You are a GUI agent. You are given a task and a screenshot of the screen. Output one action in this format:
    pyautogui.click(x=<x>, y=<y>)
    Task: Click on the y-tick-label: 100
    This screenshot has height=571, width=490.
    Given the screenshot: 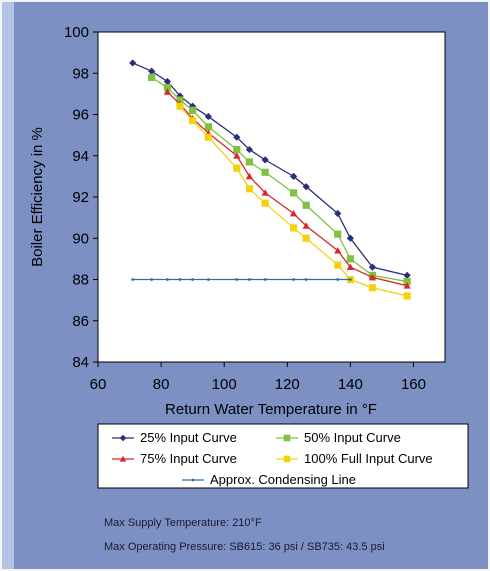 What is the action you would take?
    pyautogui.click(x=76, y=32)
    